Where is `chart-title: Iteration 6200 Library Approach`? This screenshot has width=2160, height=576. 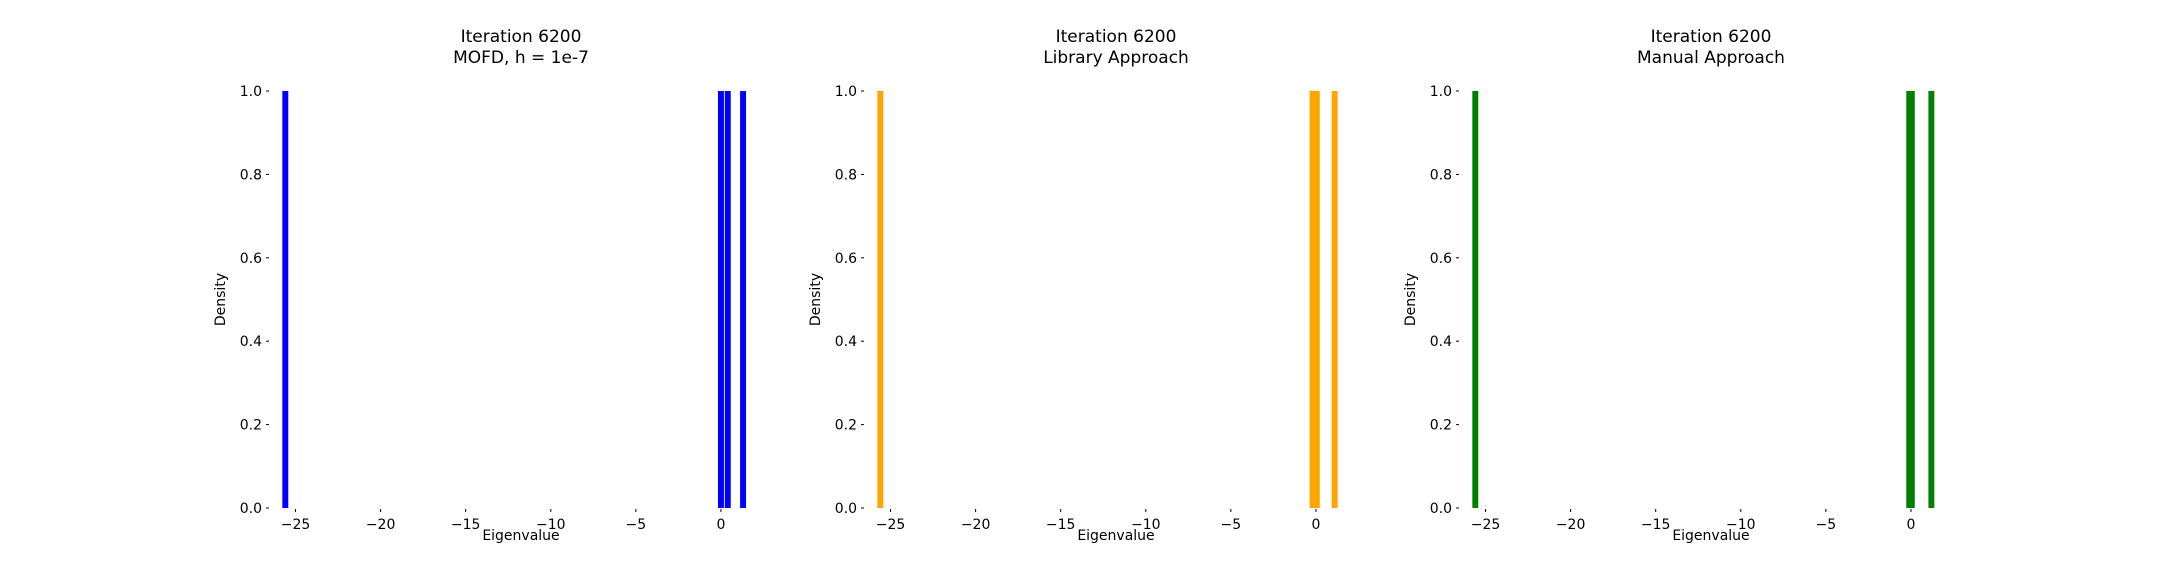
chart-title: Iteration 6200 Library Approach is located at coordinates (1116, 47).